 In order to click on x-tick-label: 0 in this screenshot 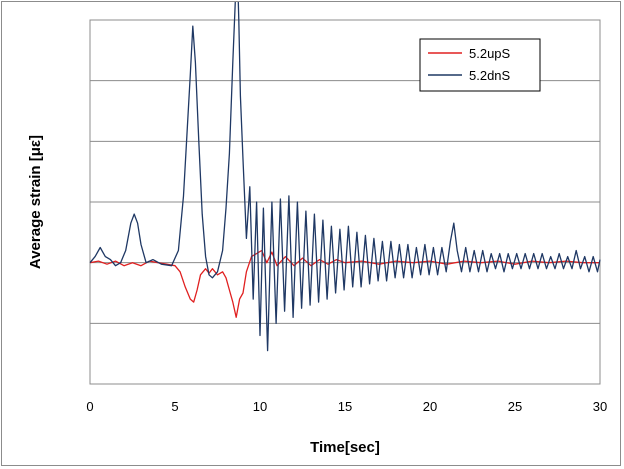, I will do `click(89, 406)`.